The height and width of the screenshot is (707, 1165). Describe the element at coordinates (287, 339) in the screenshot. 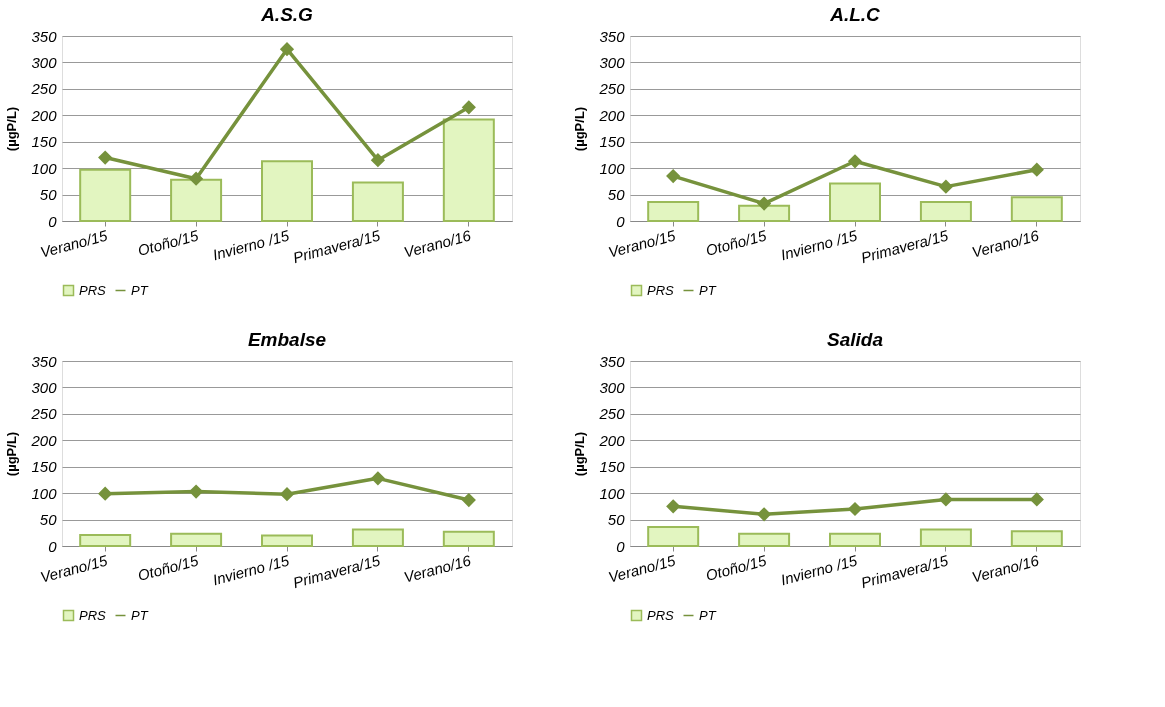

I see `chart-title: Embalse` at that location.